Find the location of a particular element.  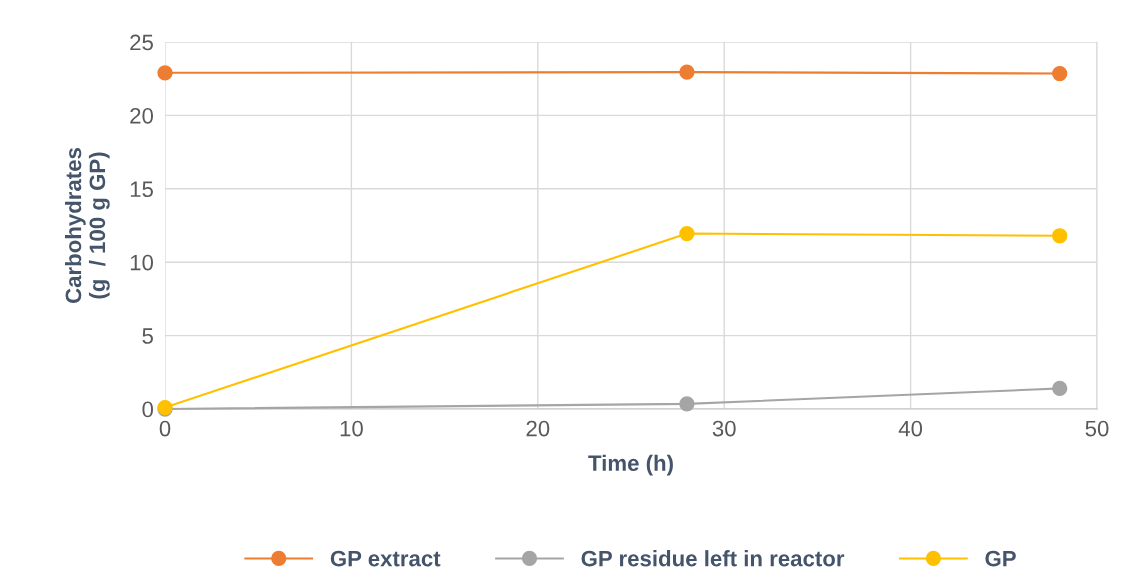

y-tick-label: 15 is located at coordinates (141, 189).